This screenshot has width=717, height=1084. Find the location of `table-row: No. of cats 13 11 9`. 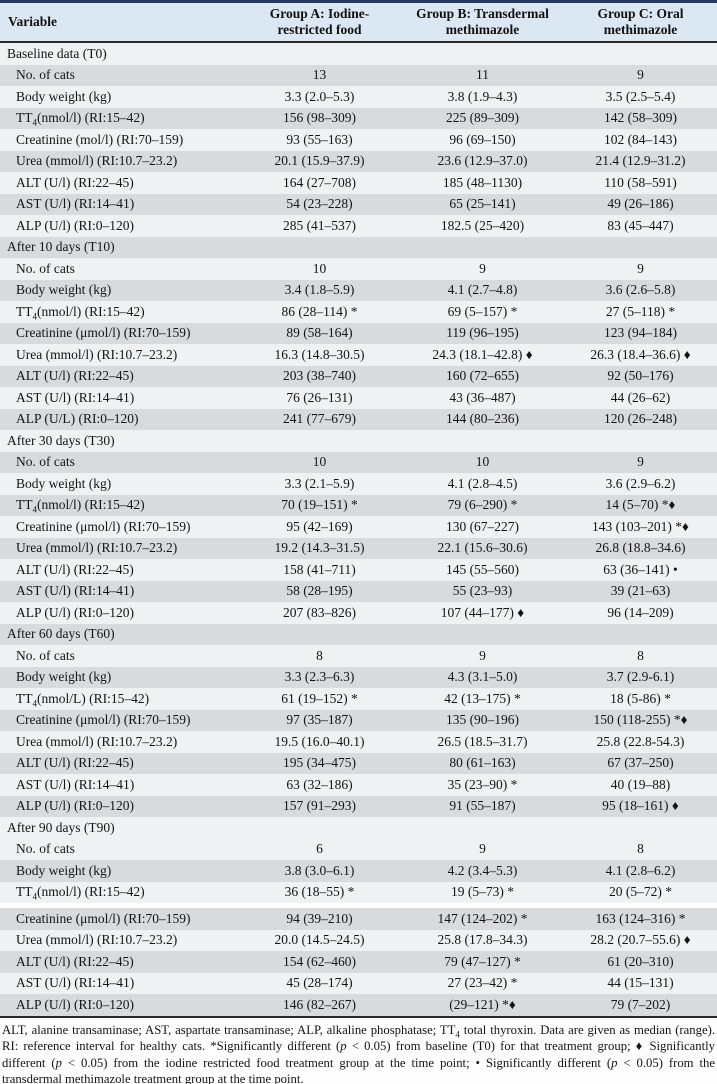

table-row: No. of cats 13 11 9 is located at coordinates (358, 75).